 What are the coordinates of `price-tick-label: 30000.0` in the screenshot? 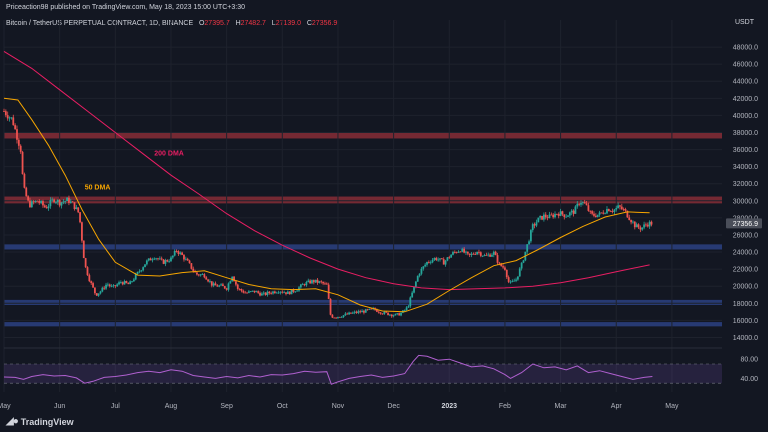 It's located at (745, 201).